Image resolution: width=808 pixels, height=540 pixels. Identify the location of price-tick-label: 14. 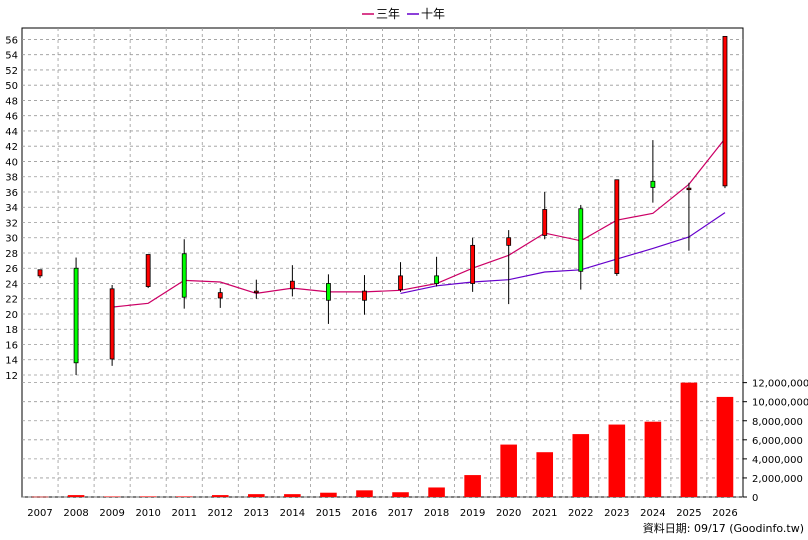
(11, 361).